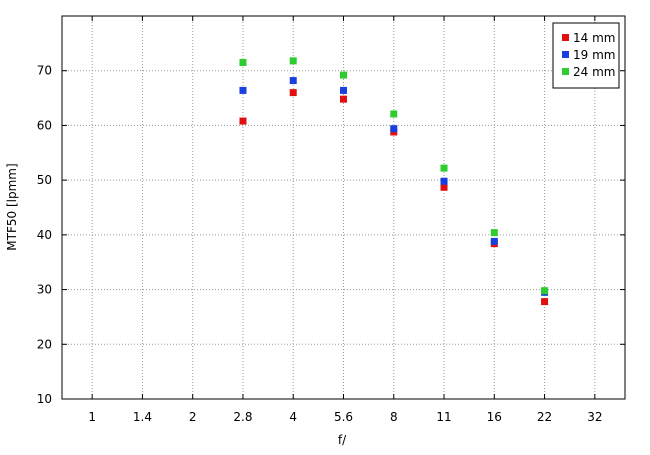 The height and width of the screenshot is (455, 650). What do you see at coordinates (544, 417) in the screenshot?
I see `x-tick-label: 22` at bounding box center [544, 417].